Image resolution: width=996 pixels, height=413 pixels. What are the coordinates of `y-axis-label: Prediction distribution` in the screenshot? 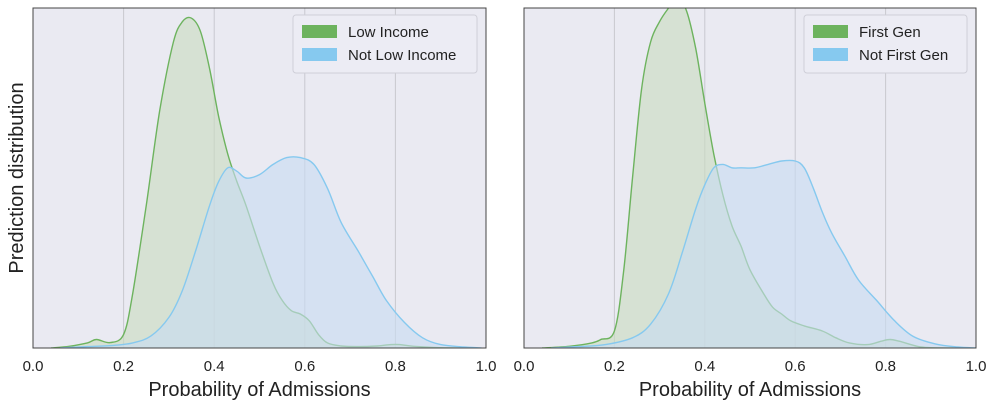 It's located at (17, 177).